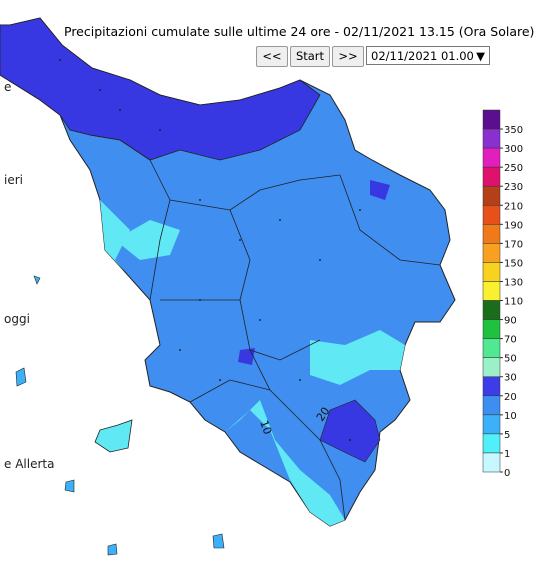  I want to click on prev-button: <<, so click(272, 56).